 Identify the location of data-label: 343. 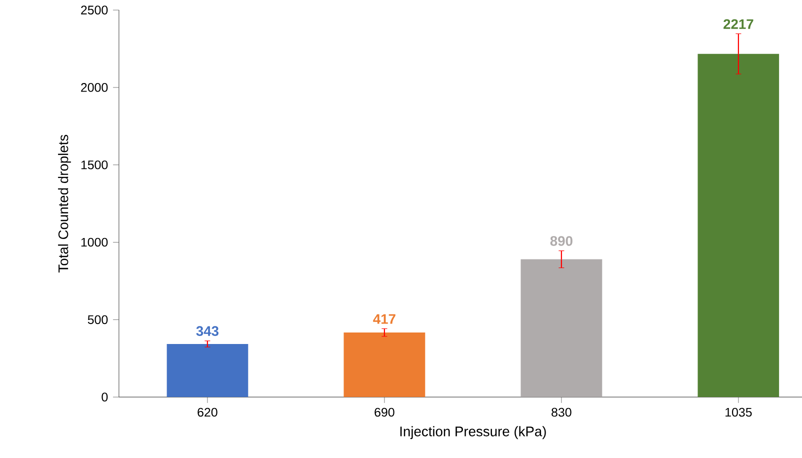
(207, 331).